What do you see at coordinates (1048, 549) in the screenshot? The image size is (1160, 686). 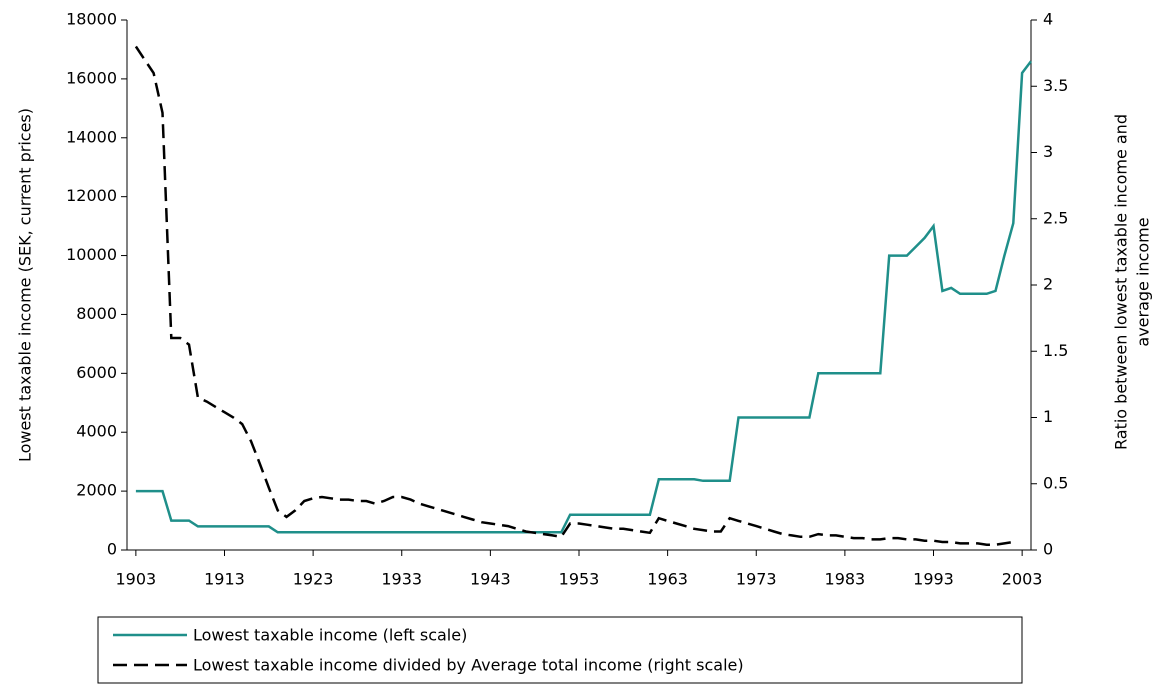 I see `y2-tick-label: 0` at bounding box center [1048, 549].